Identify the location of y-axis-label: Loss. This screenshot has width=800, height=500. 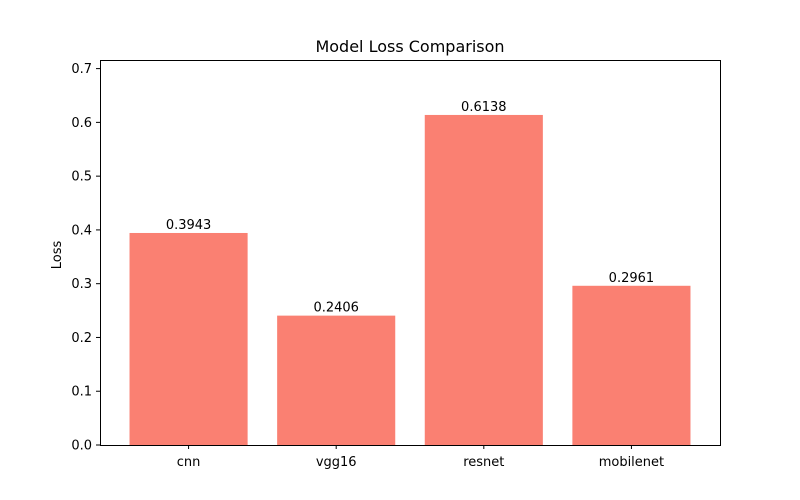
(57, 255).